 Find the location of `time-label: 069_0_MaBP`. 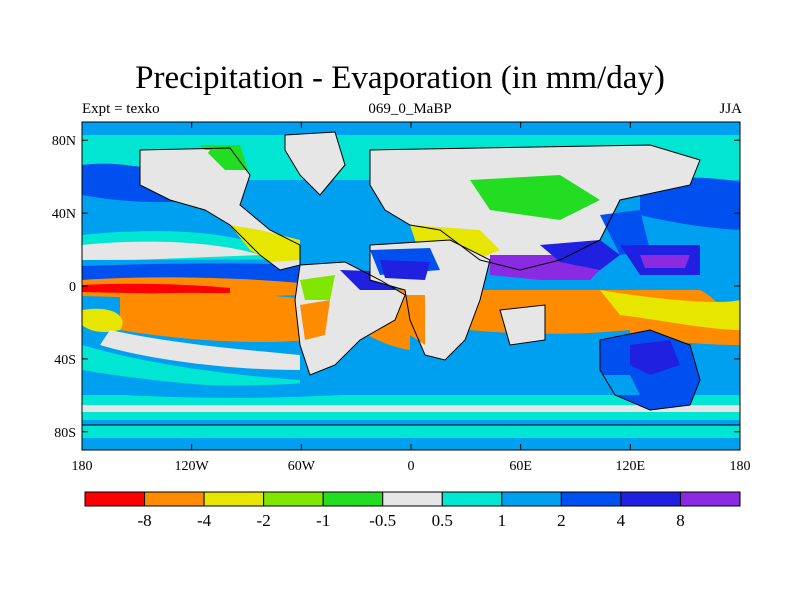

time-label: 069_0_MaBP is located at coordinates (410, 109).